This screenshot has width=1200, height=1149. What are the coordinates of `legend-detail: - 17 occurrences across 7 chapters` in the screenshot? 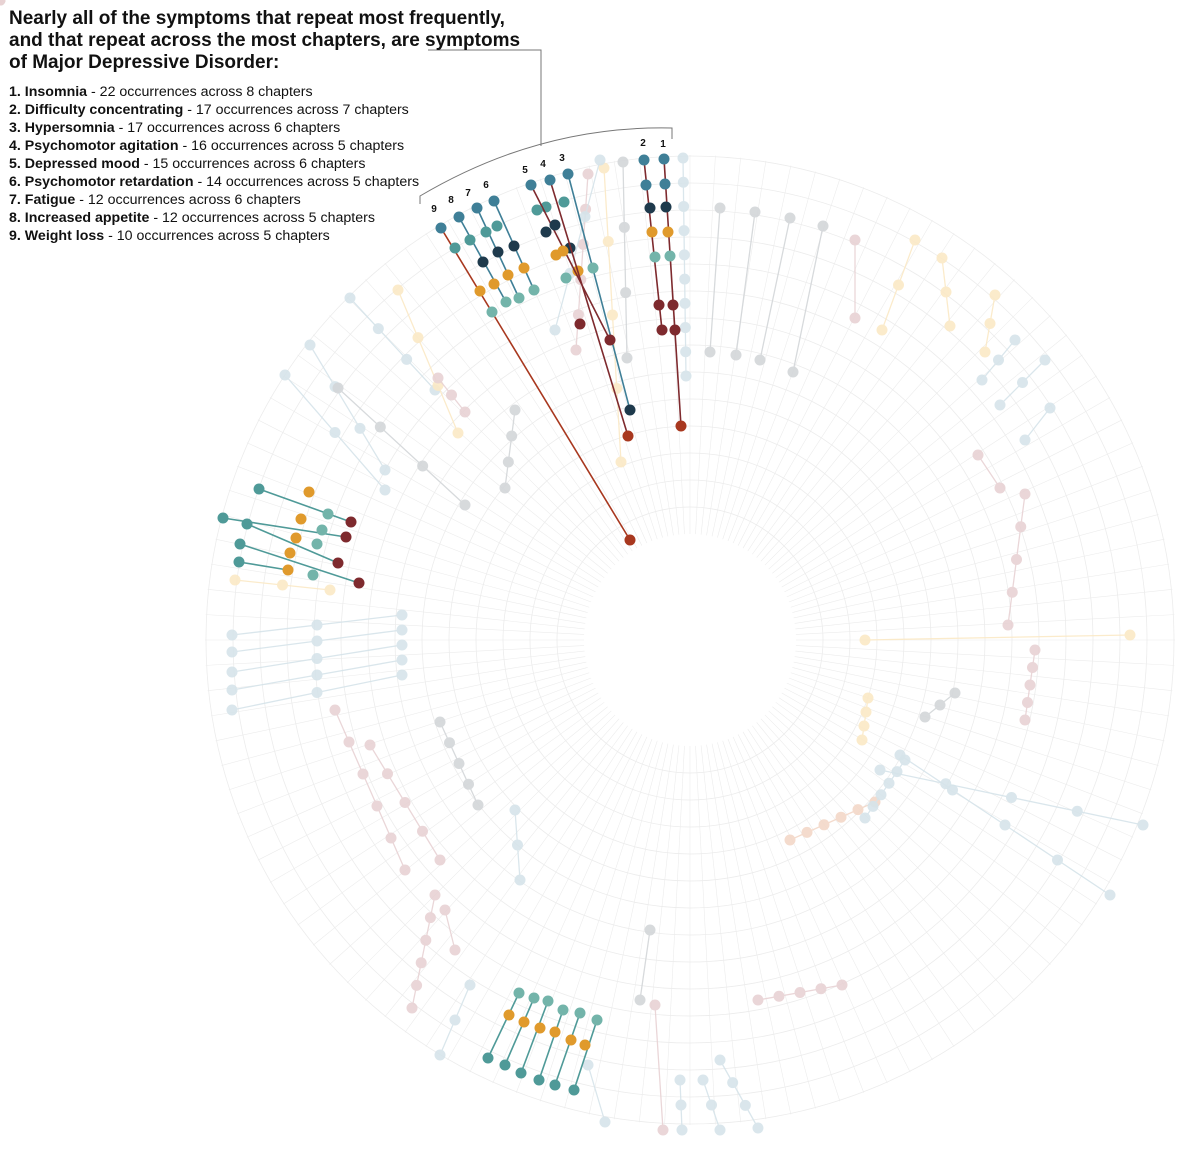 It's located at (296, 110).